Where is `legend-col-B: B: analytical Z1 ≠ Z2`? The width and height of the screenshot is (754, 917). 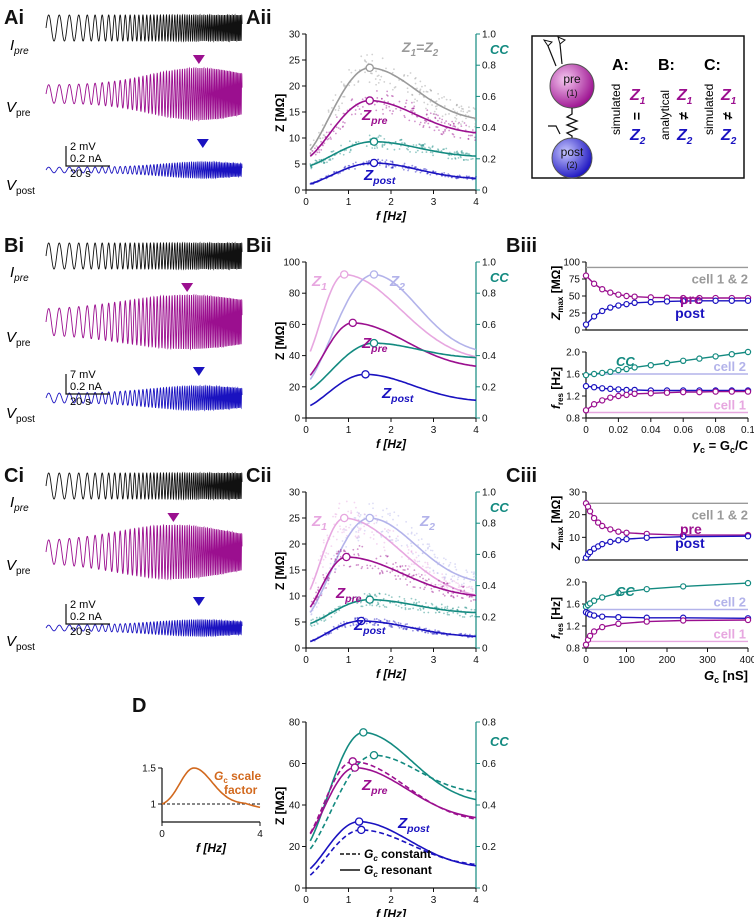
legend-col-B: B: analytical Z1 ≠ Z2 is located at coordinates (675, 102).